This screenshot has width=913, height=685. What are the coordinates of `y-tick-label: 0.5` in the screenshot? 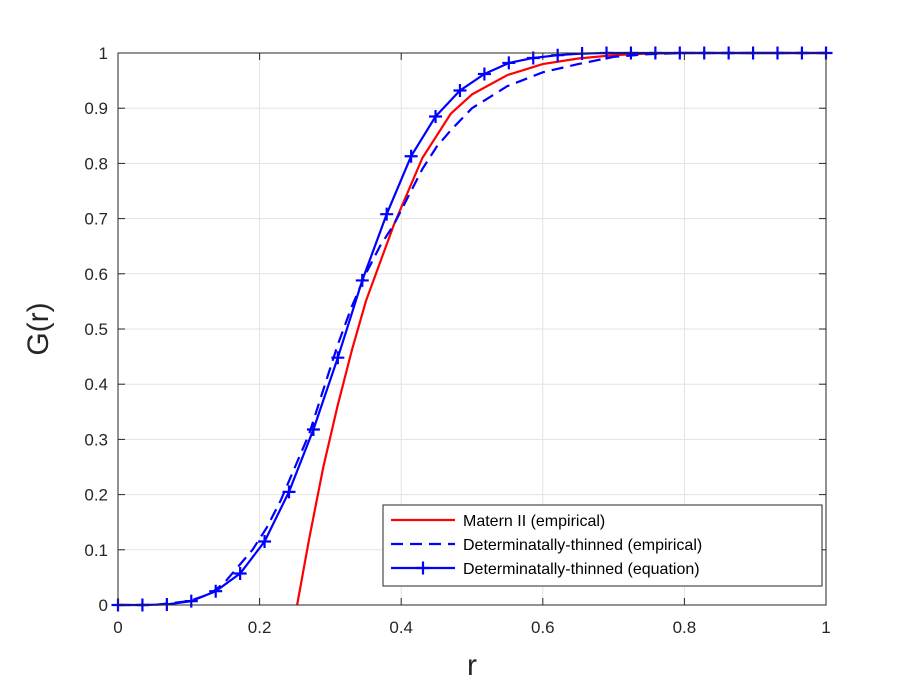 It's located at (96, 329).